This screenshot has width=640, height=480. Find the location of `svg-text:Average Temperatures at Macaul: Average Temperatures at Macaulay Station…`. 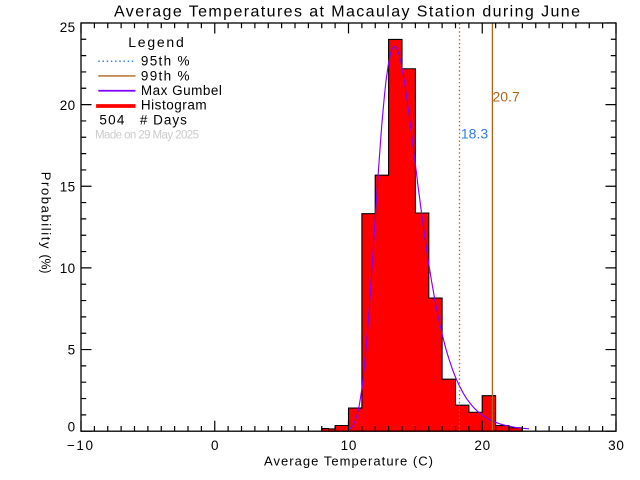

svg-text:Average Temperatures at Macaul: Average Temperatures at Macaulay Station… is located at coordinates (347, 12).